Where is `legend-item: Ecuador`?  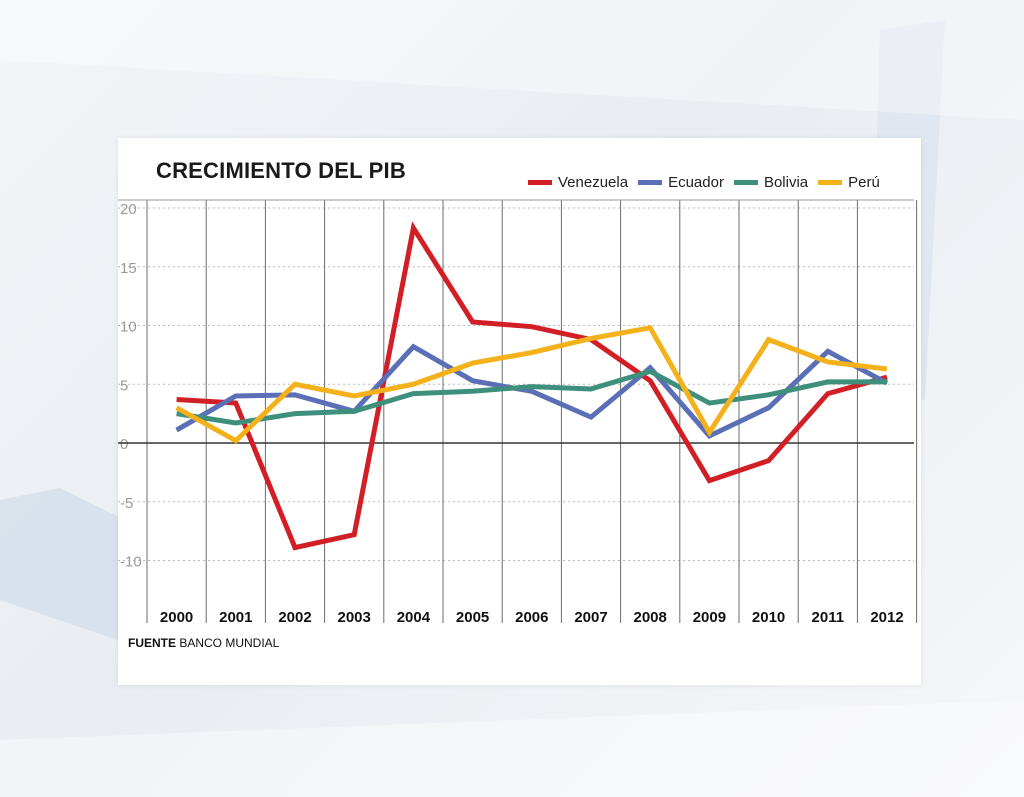 legend-item: Ecuador is located at coordinates (681, 182).